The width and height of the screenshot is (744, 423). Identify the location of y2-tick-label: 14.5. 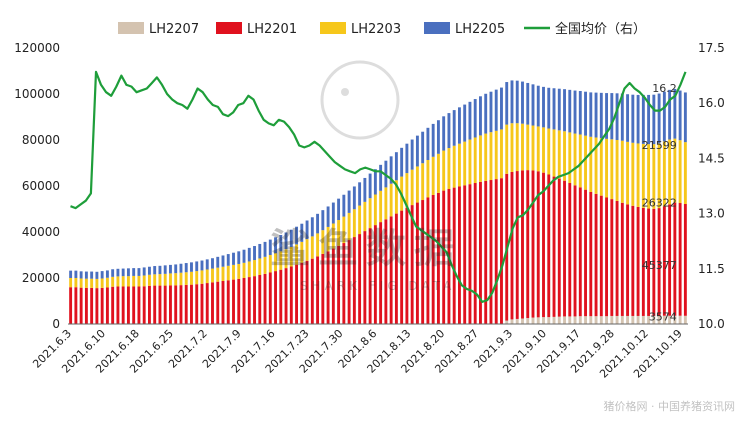
(711, 158).